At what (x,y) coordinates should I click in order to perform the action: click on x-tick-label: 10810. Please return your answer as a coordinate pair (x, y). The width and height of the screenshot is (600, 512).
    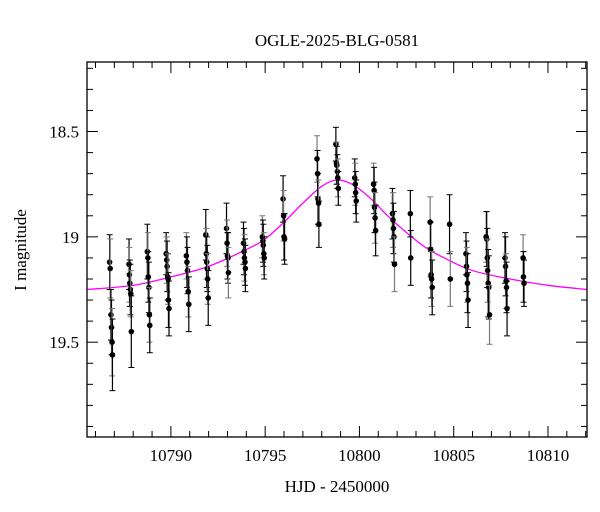
    Looking at the image, I should click on (548, 455).